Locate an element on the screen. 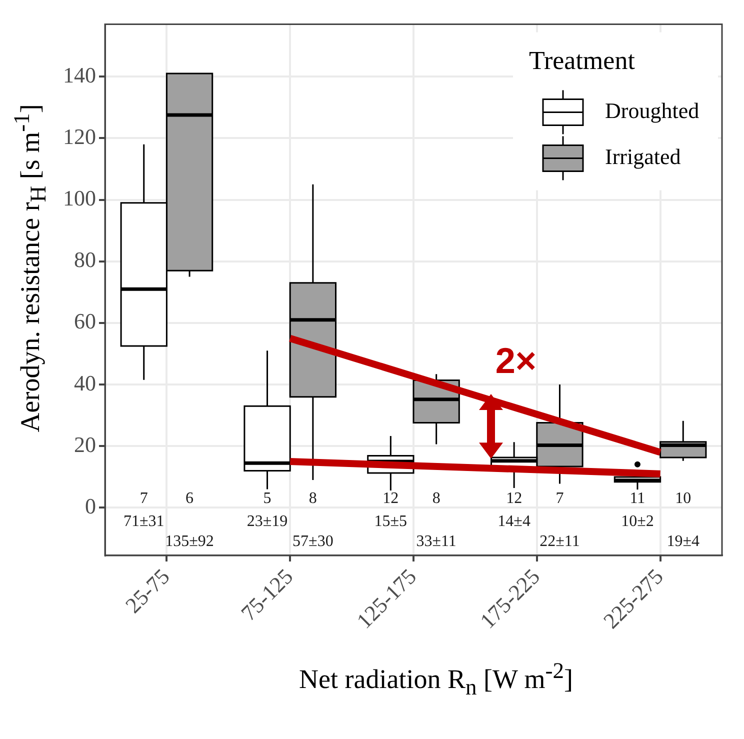 Image resolution: width=744 pixels, height=739 pixels. annotation: 2× is located at coordinates (515, 360).